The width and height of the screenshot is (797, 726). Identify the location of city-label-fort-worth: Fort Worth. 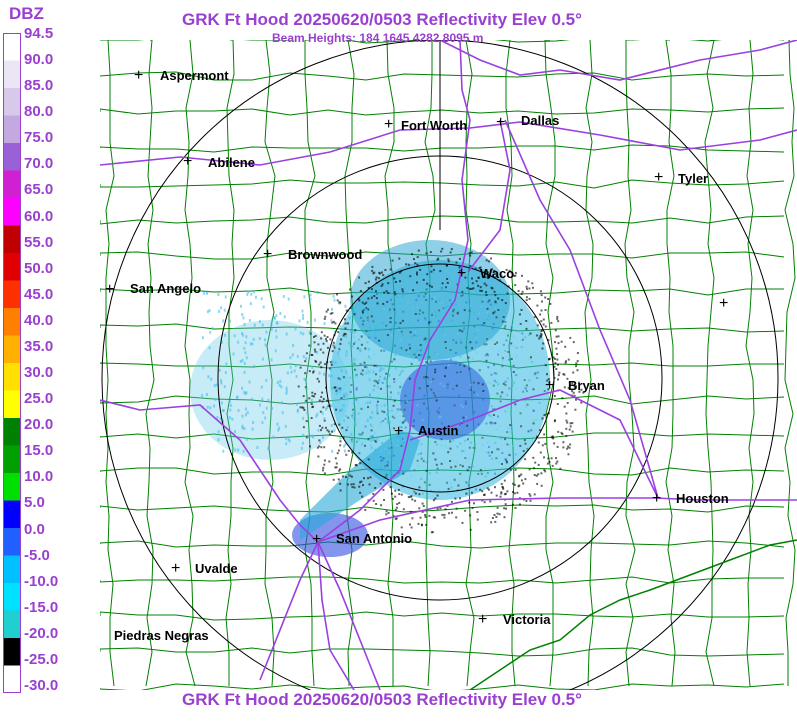
(434, 125).